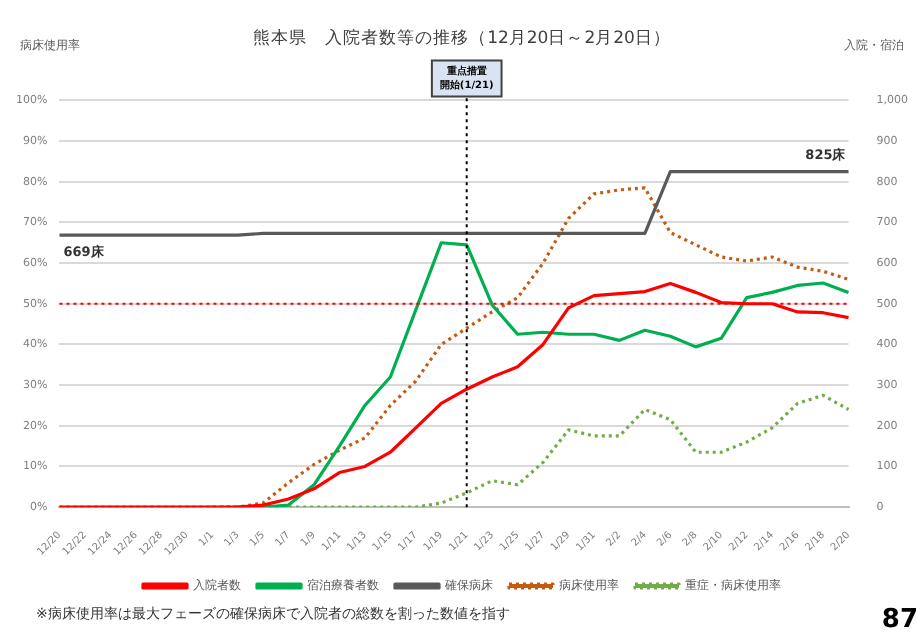  Describe the element at coordinates (462, 37) in the screenshot. I see `chart-title: 熊本県 入院者数等の推移（12月20日～2月20日）` at that location.